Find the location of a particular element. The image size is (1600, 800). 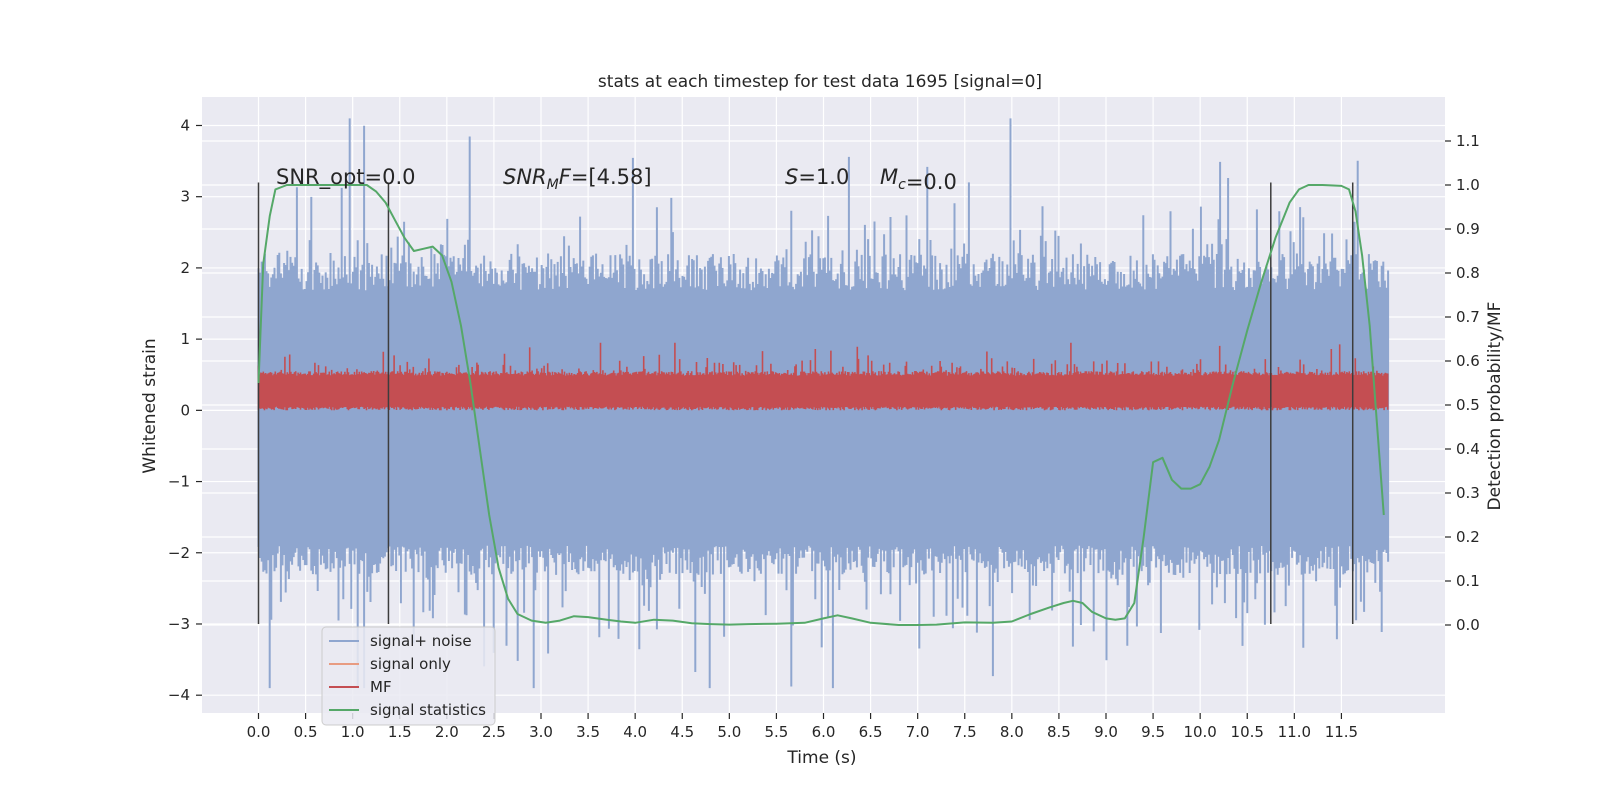

legend-label: signal only is located at coordinates (410, 664).